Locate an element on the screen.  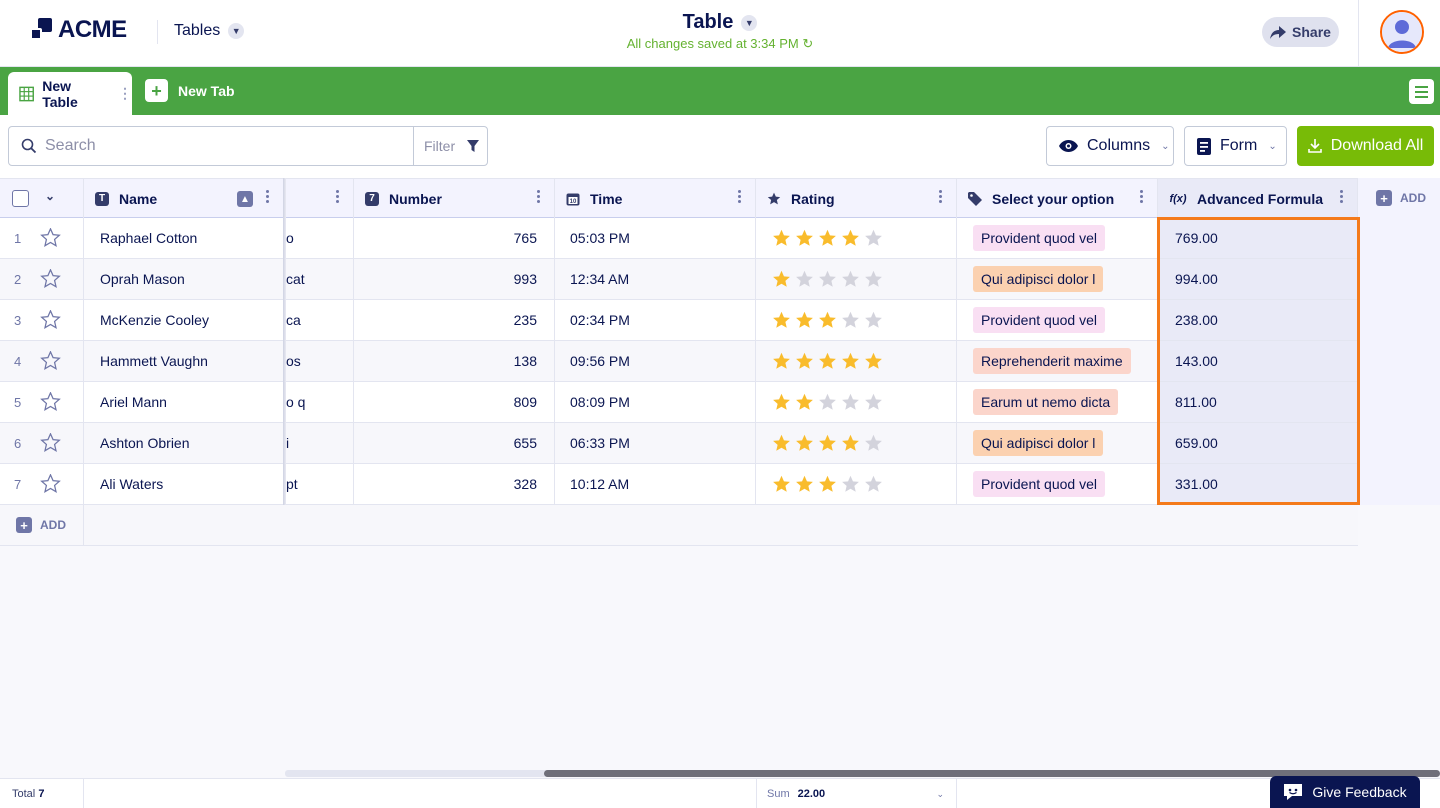
name-cell: Oprah Mason is located at coordinates (184, 279).